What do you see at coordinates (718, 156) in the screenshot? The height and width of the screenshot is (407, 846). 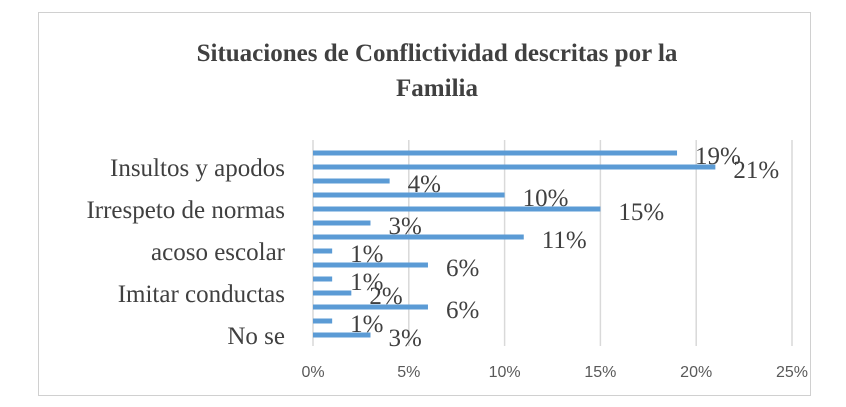 I see `data-label: 19%` at bounding box center [718, 156].